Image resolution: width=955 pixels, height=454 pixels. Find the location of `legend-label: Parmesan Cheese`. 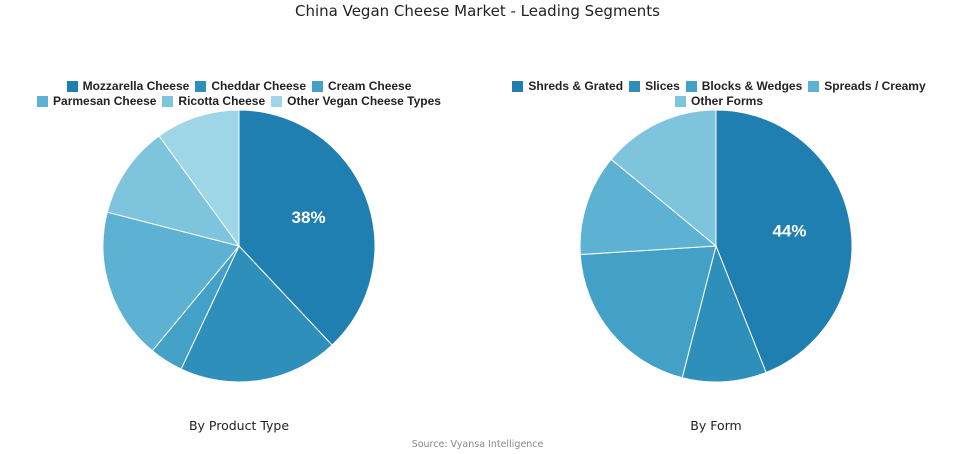

legend-label: Parmesan Cheese is located at coordinates (105, 101).